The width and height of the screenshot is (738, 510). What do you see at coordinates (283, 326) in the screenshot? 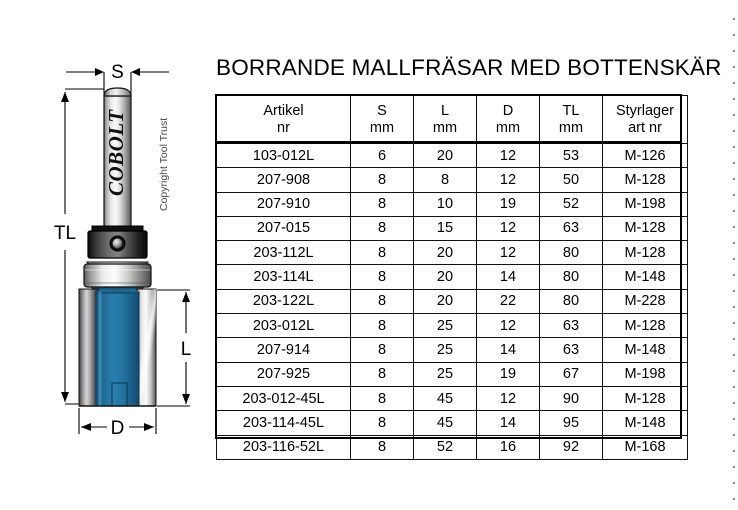
I see `cell-artikel: 203-012L` at bounding box center [283, 326].